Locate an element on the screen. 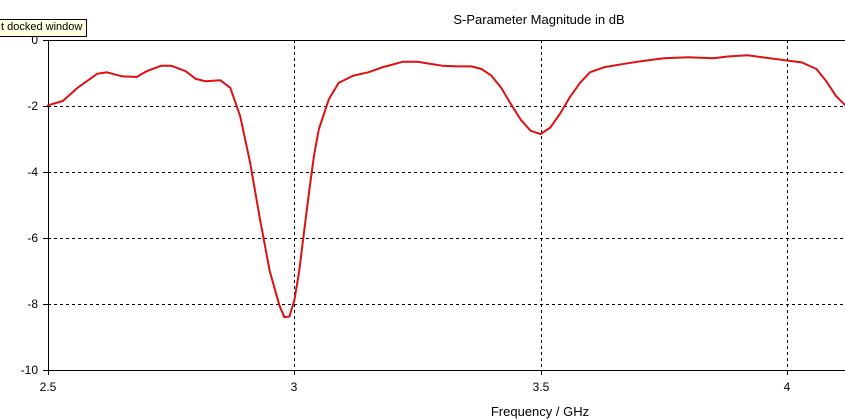 Image resolution: width=845 pixels, height=420 pixels. x-tick-label: 4 is located at coordinates (787, 387).